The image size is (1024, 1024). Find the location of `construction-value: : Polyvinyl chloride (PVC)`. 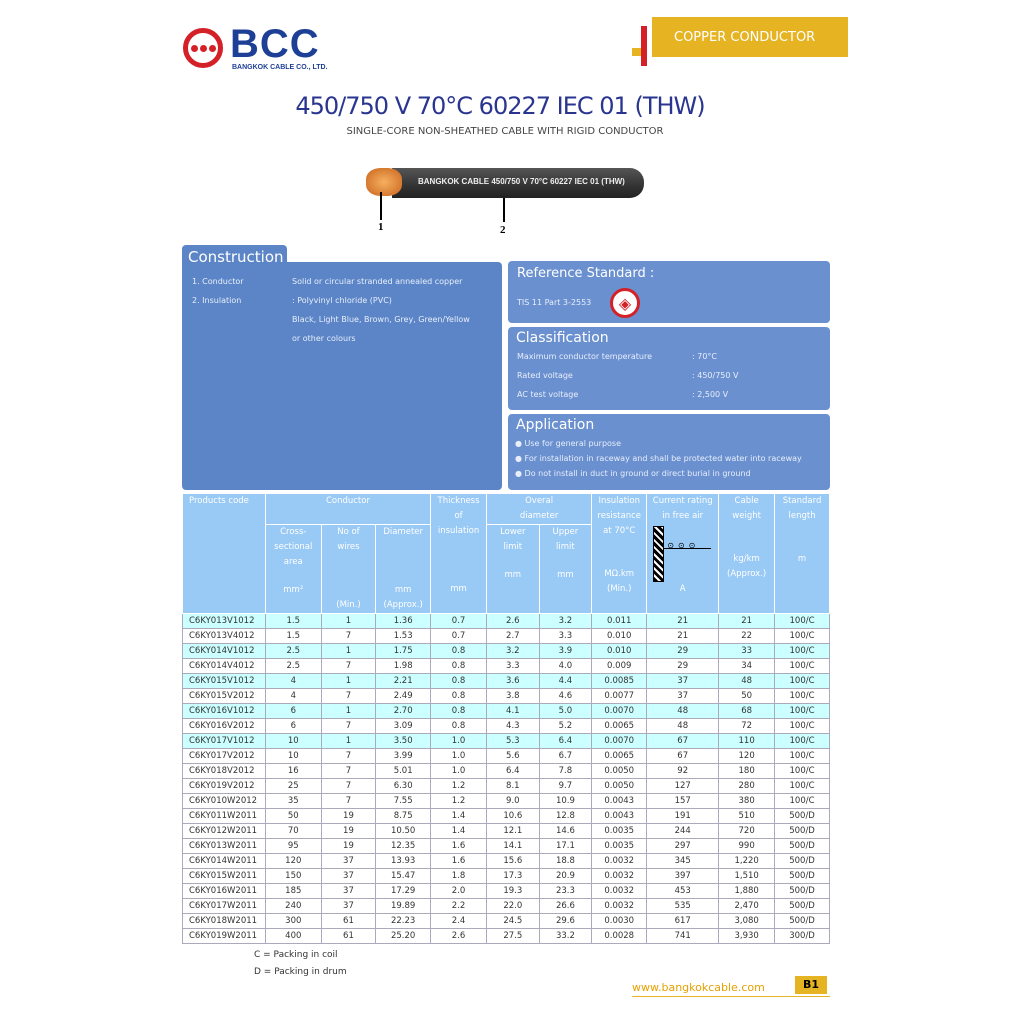

construction-value: : Polyvinyl chloride (PVC) is located at coordinates (342, 300).